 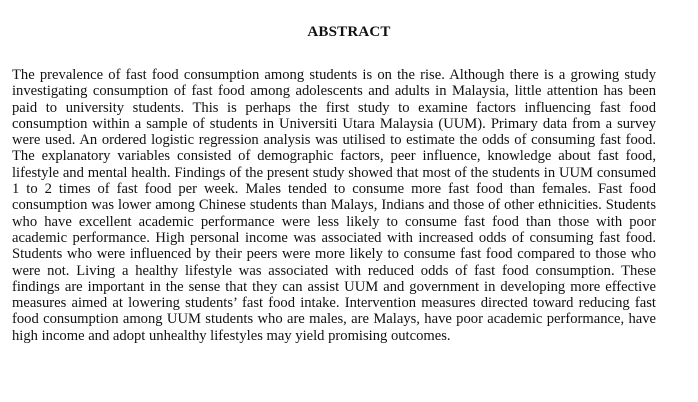 What do you see at coordinates (349, 32) in the screenshot?
I see `abstract-heading: ABSTRACT` at bounding box center [349, 32].